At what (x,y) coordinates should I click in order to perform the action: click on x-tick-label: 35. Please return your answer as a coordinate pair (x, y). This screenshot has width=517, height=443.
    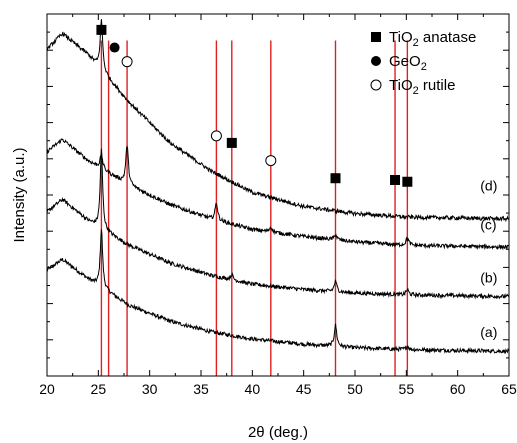
    Looking at the image, I should click on (201, 389).